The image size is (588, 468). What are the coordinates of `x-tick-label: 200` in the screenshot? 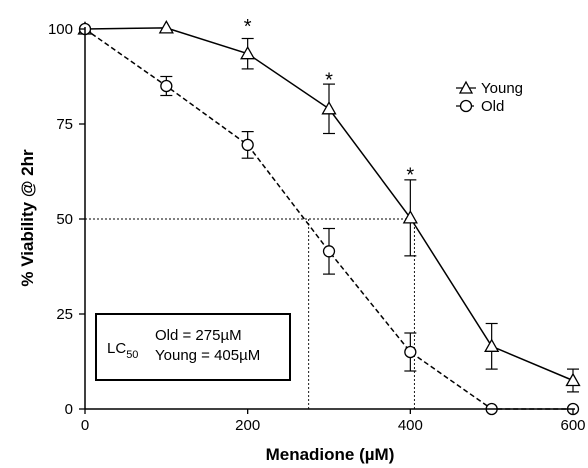 It's located at (247, 425).